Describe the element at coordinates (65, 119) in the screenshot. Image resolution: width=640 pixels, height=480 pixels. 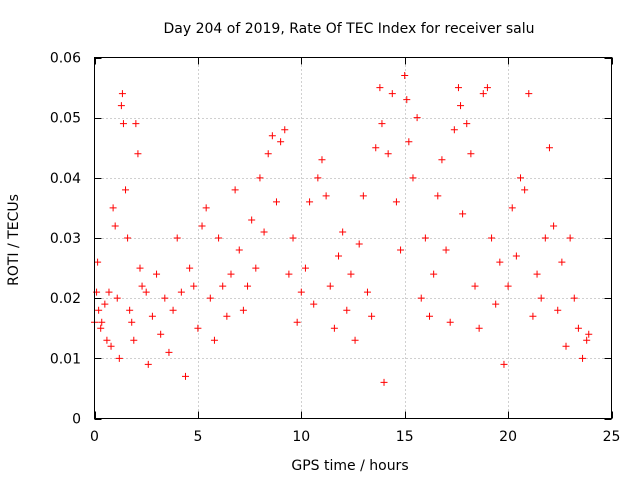
I see `y-tick-label: 0.05` at that location.